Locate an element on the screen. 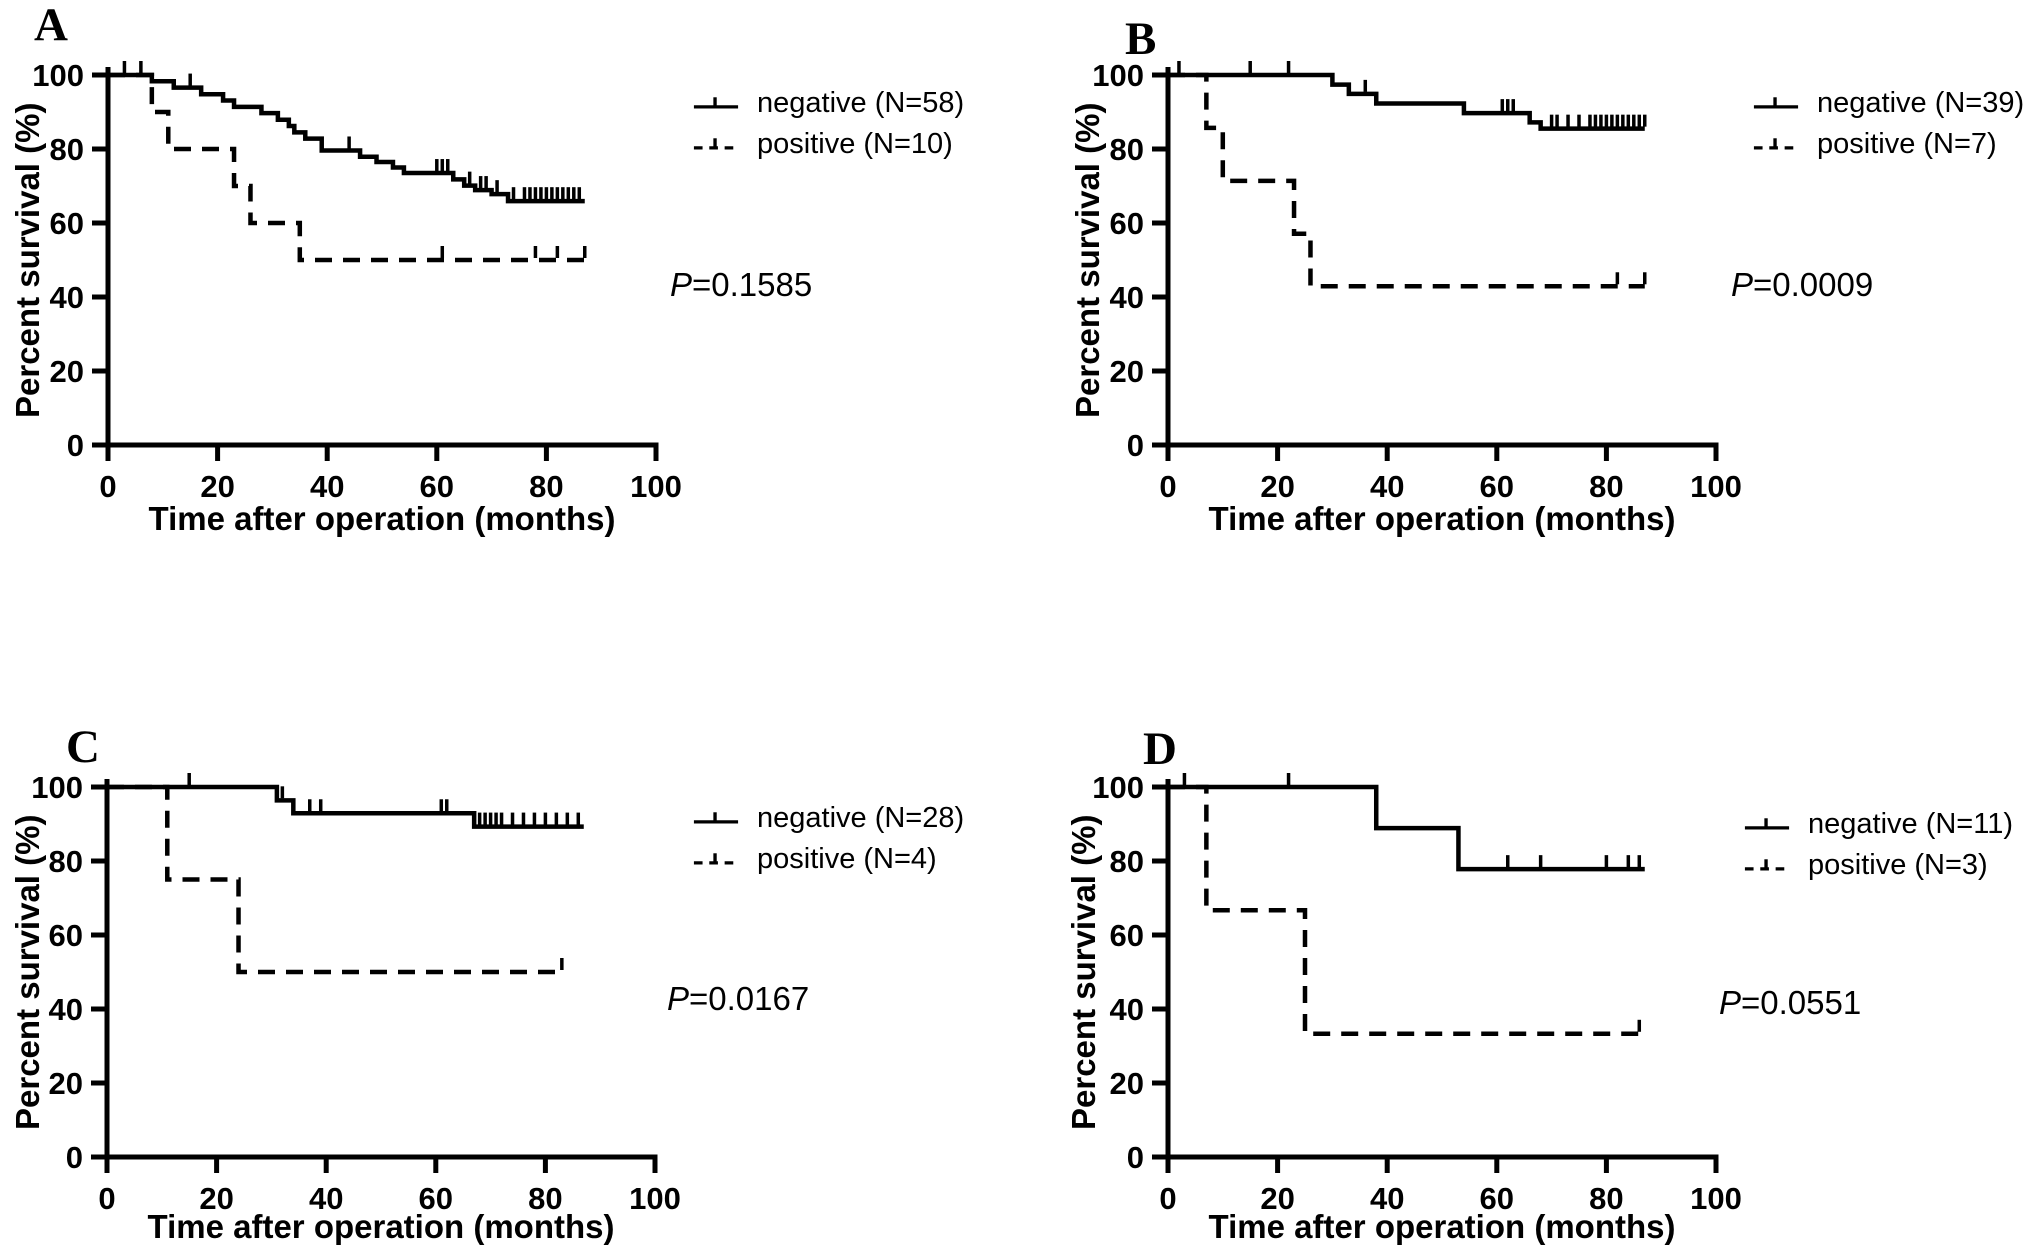 Image resolution: width=2031 pixels, height=1256 pixels. legend-label: negative (N=58) is located at coordinates (861, 103).